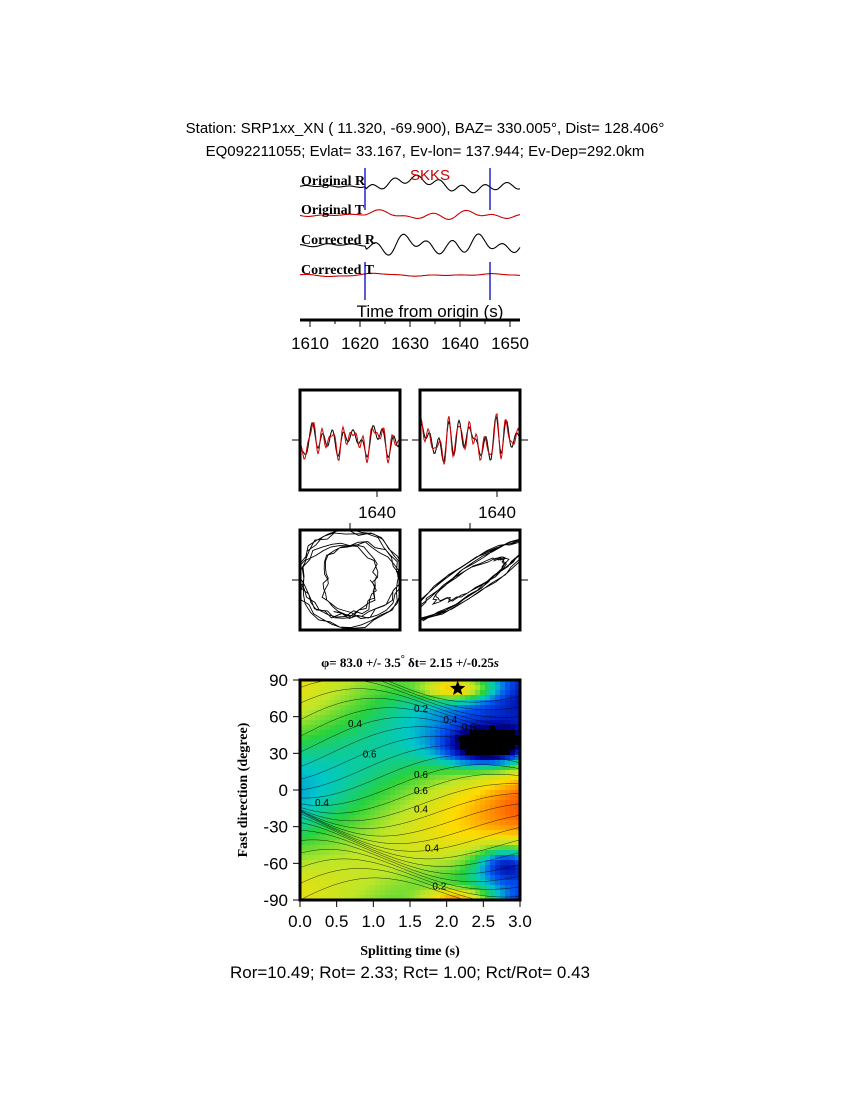 This screenshot has width=850, height=1100. I want to click on comparison-tick-label-left: 1640, so click(377, 512).